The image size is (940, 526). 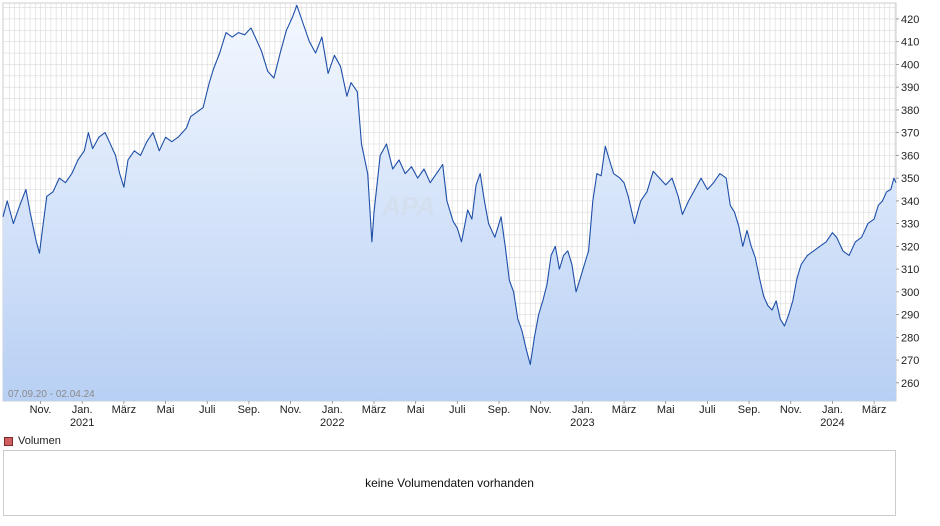 I want to click on y-tick-label: 360, so click(x=910, y=156).